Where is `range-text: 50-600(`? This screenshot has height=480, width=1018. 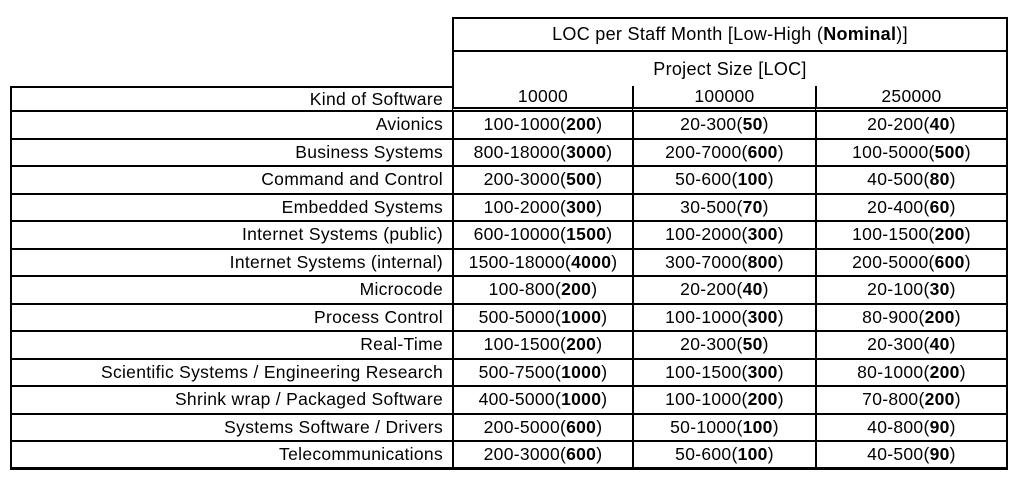 range-text: 50-600( is located at coordinates (706, 453).